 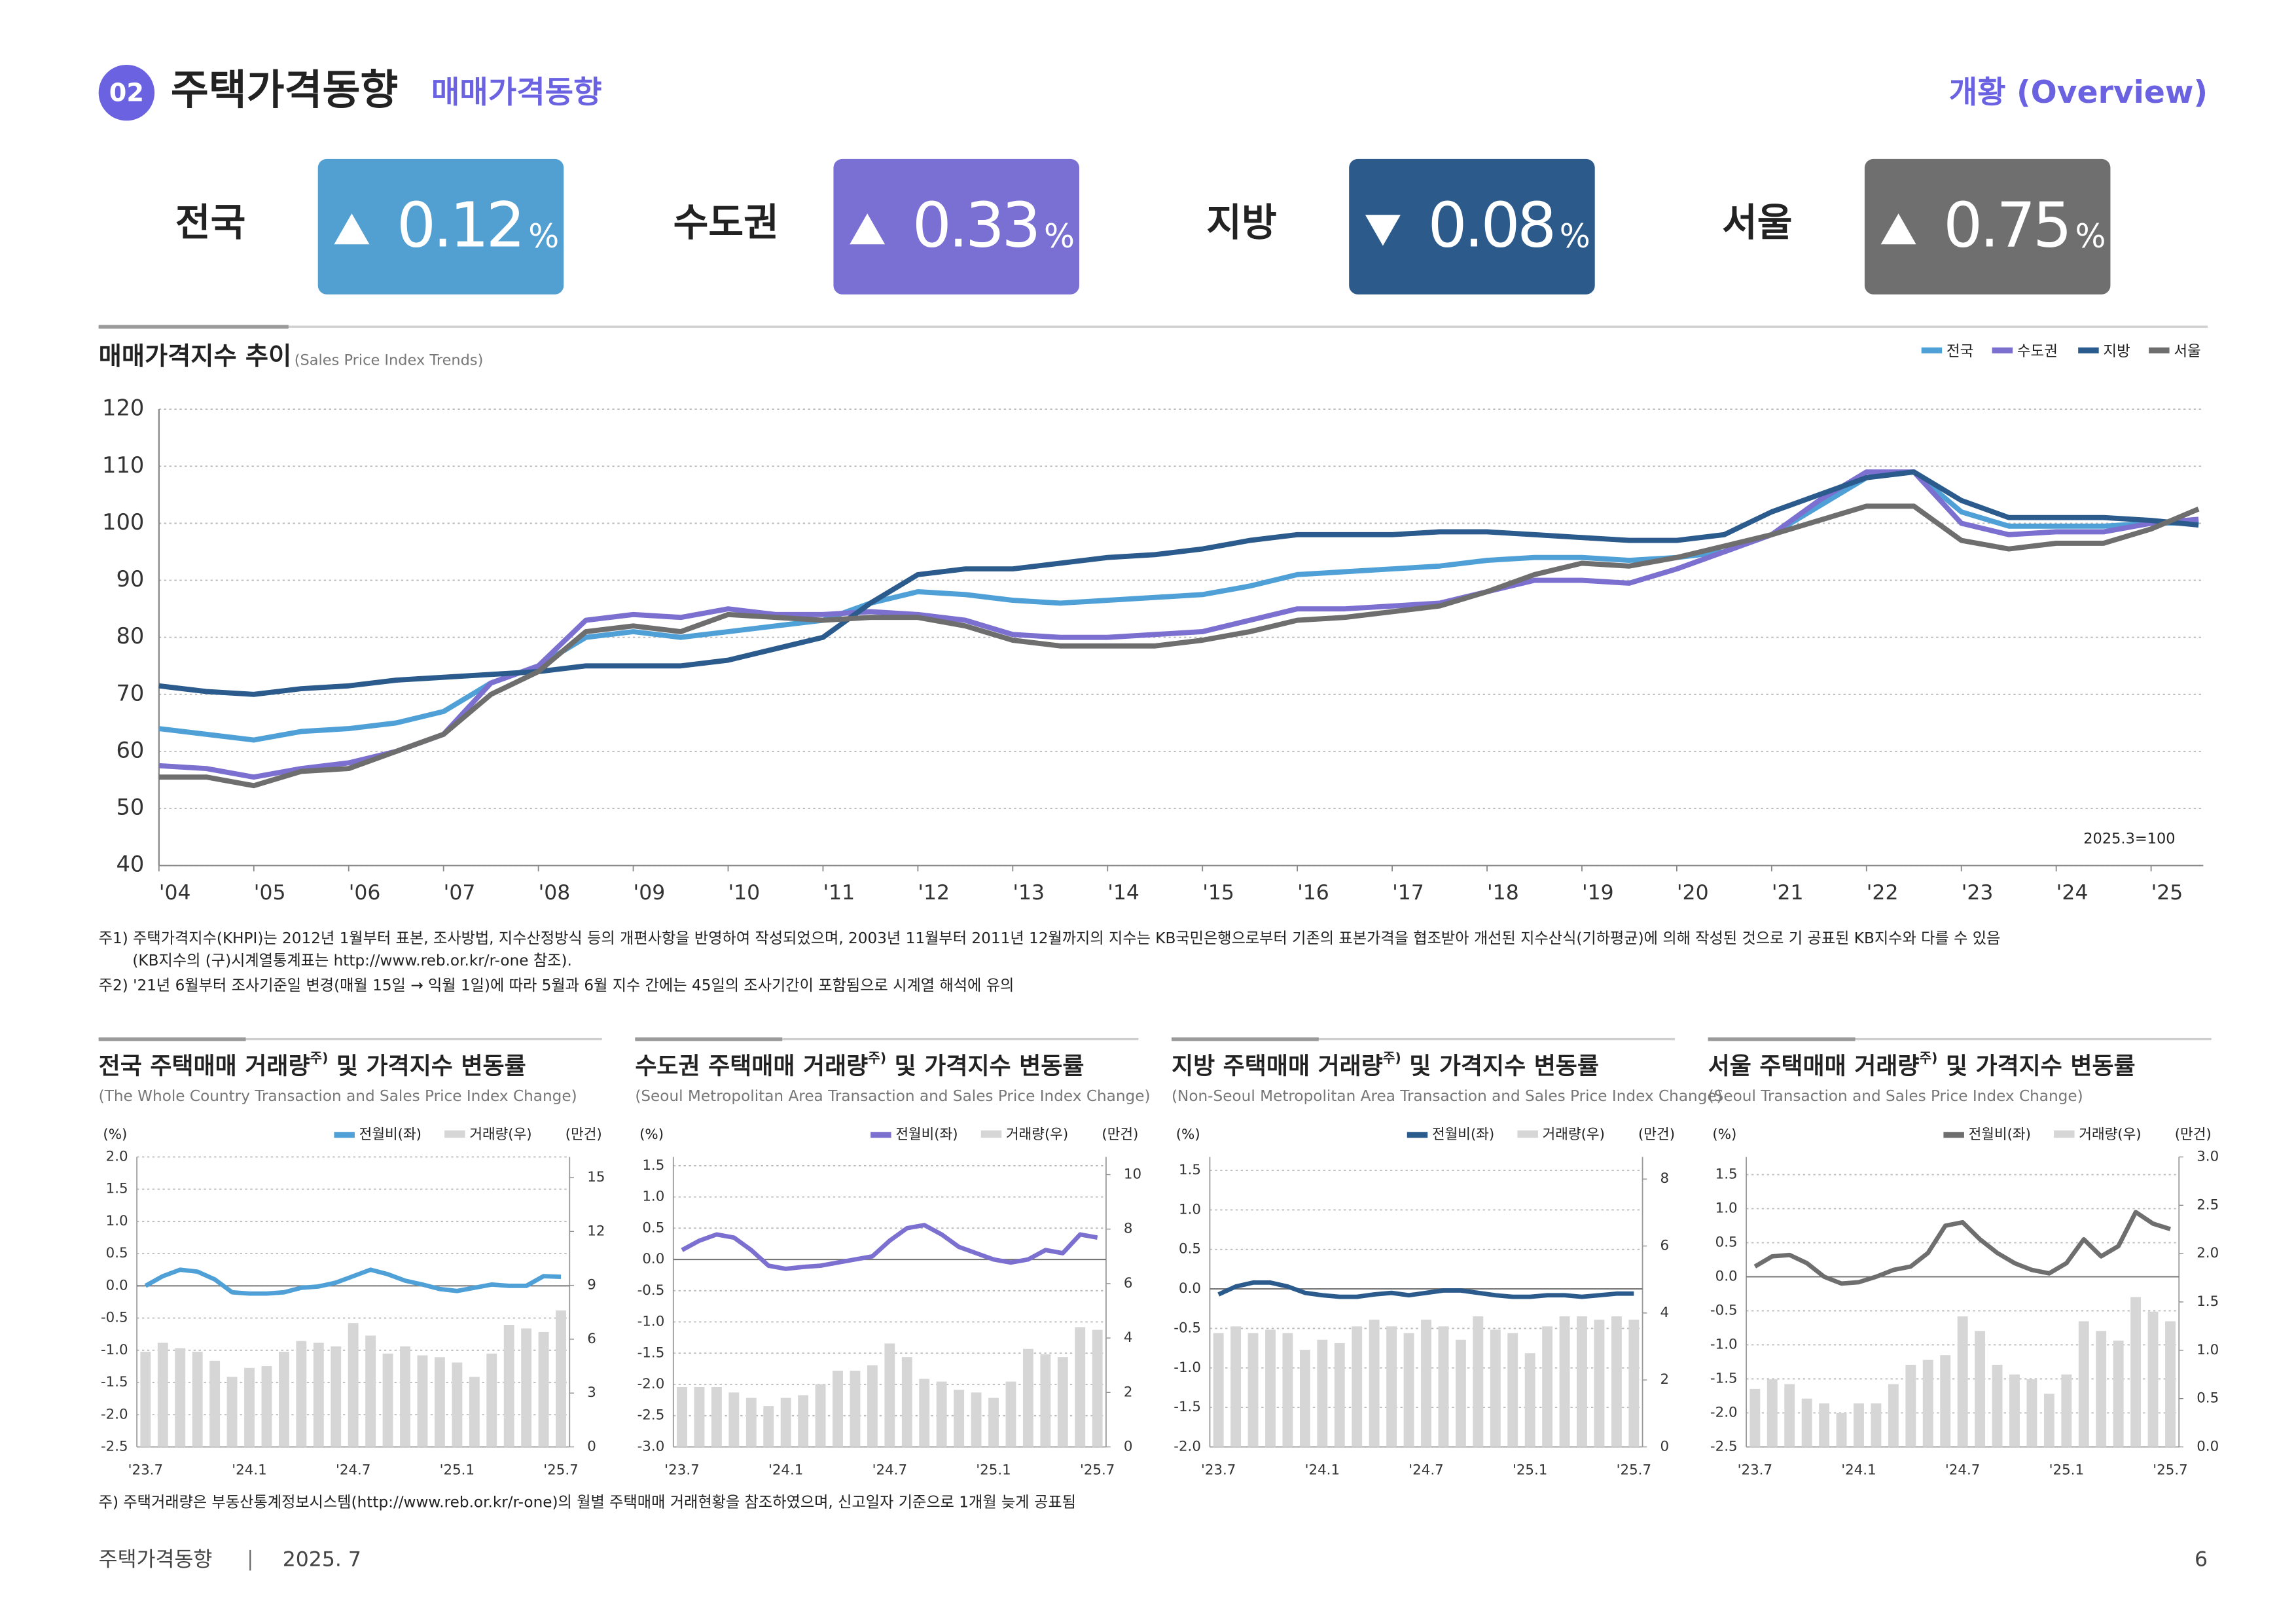 I want to click on y2-tick-label: 3.0, so click(x=2208, y=1156).